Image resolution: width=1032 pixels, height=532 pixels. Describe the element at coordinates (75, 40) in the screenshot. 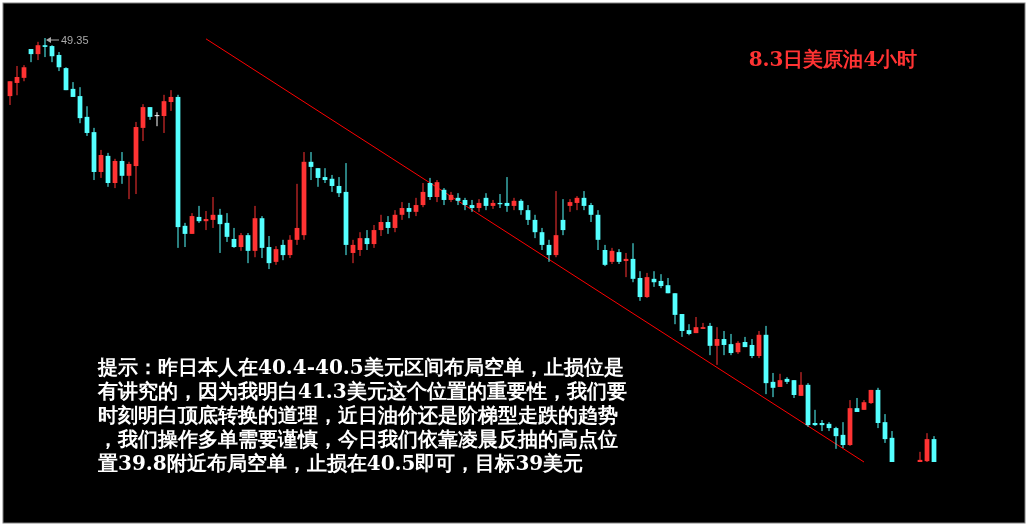

I see `annotation: 49.35` at that location.